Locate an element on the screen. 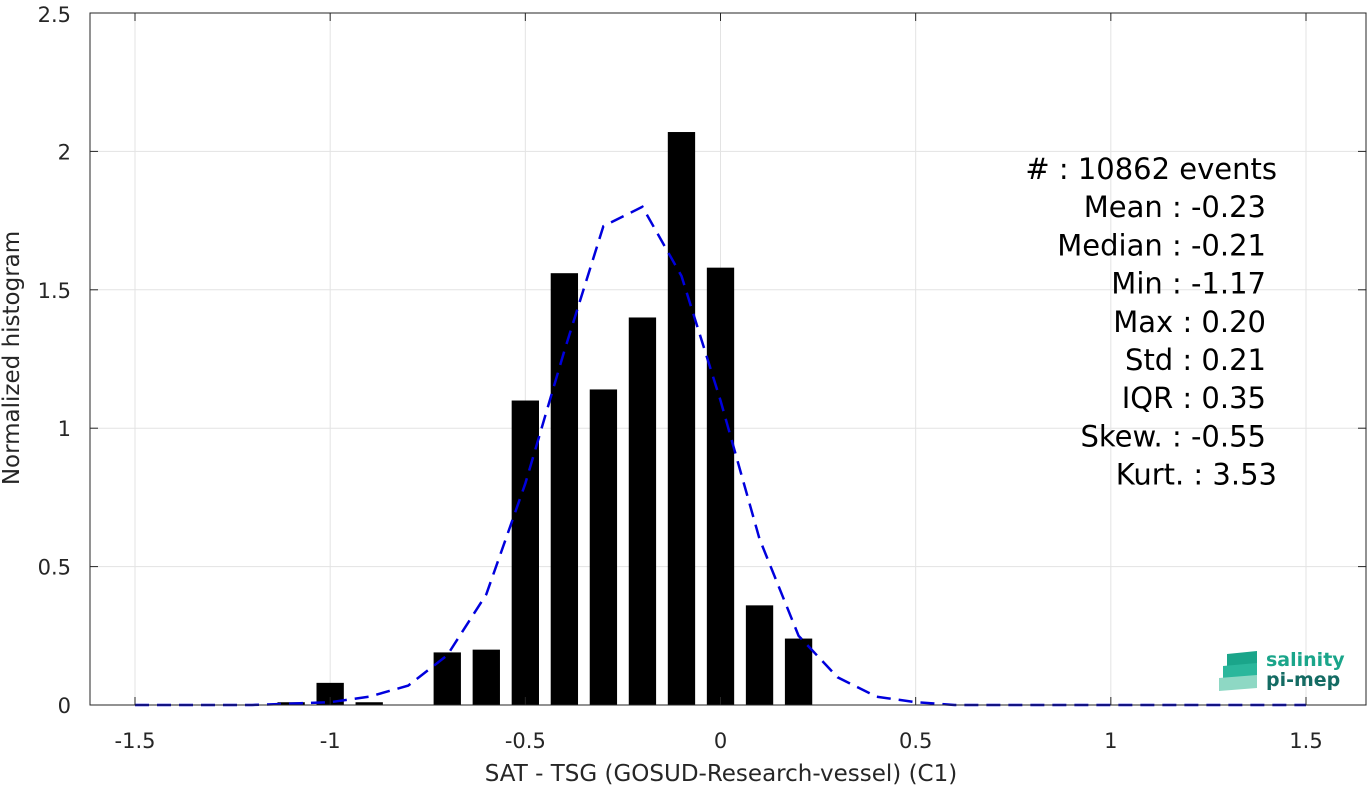 The height and width of the screenshot is (785, 1367). stat-line: Skew. : -0.55 is located at coordinates (1173, 436).